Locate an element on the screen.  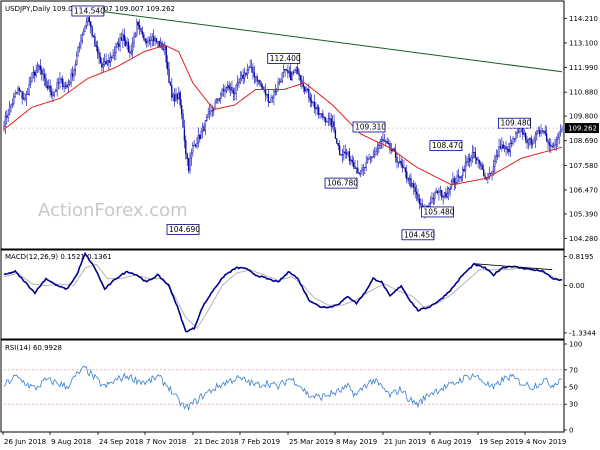
price-axis-label: 109.800 is located at coordinates (583, 117).